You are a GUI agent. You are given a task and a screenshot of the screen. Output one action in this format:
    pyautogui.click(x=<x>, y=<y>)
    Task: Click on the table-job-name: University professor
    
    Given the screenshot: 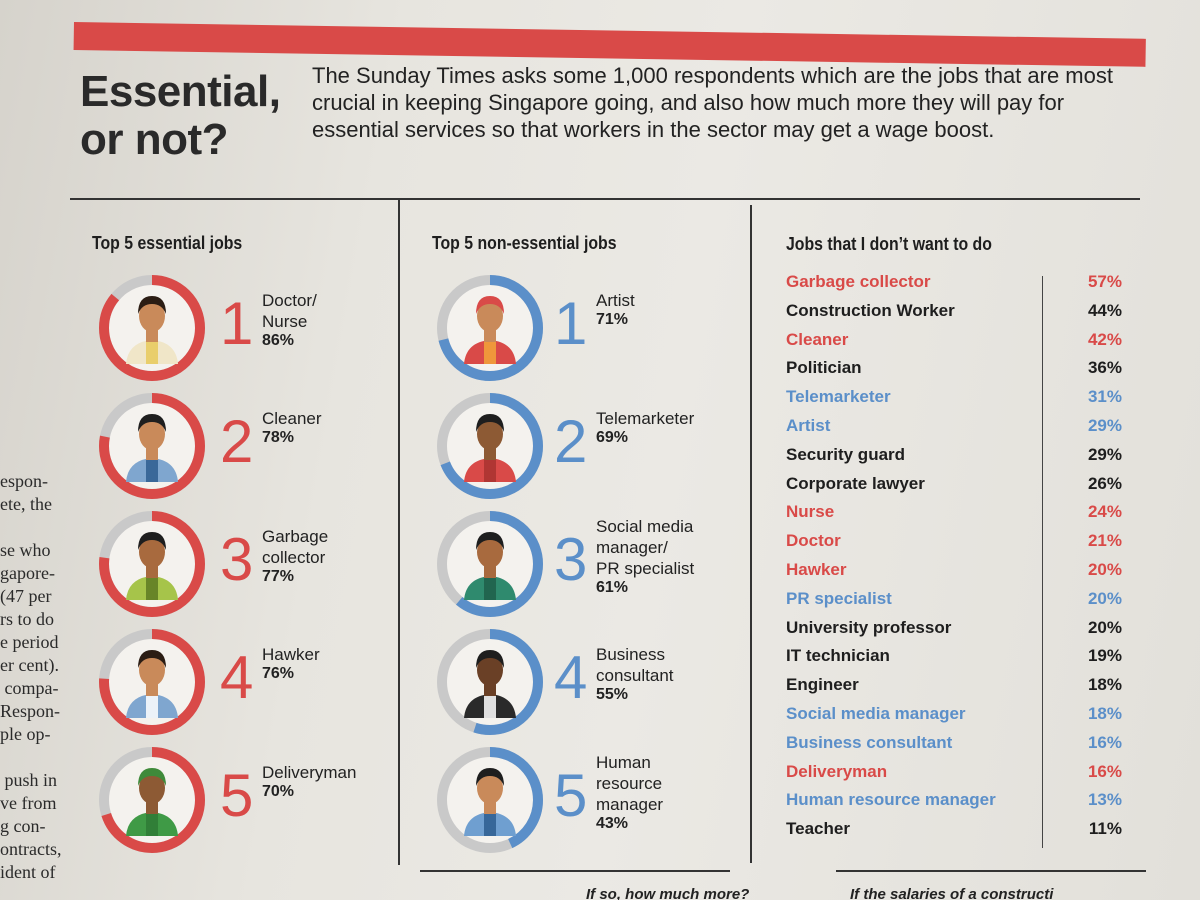 What is the action you would take?
    pyautogui.click(x=869, y=627)
    